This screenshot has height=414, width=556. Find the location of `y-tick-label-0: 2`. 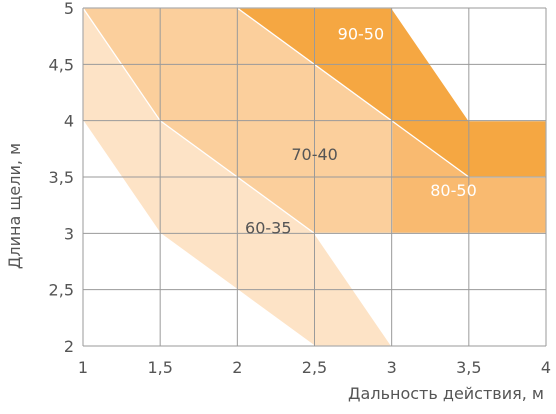

y-tick-label-0: 2 is located at coordinates (69, 346).